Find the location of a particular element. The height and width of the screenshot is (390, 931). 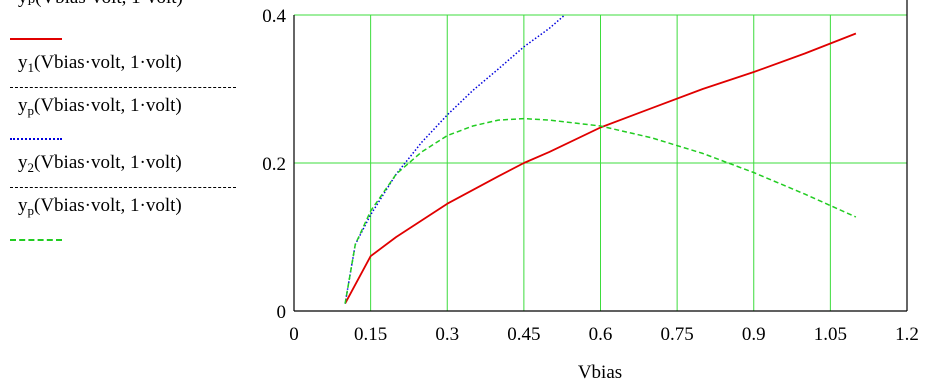

x-tick-label: 0.45 is located at coordinates (523, 334).